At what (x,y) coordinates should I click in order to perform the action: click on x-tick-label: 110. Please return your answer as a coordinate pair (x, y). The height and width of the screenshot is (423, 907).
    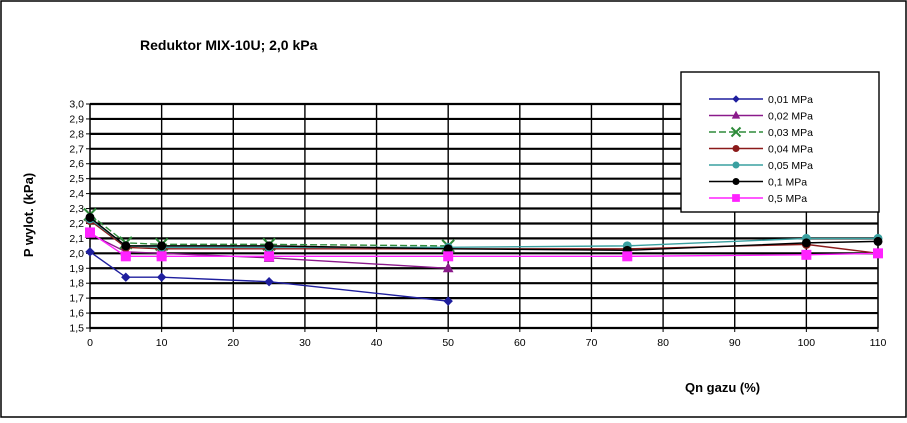
    Looking at the image, I should click on (878, 343).